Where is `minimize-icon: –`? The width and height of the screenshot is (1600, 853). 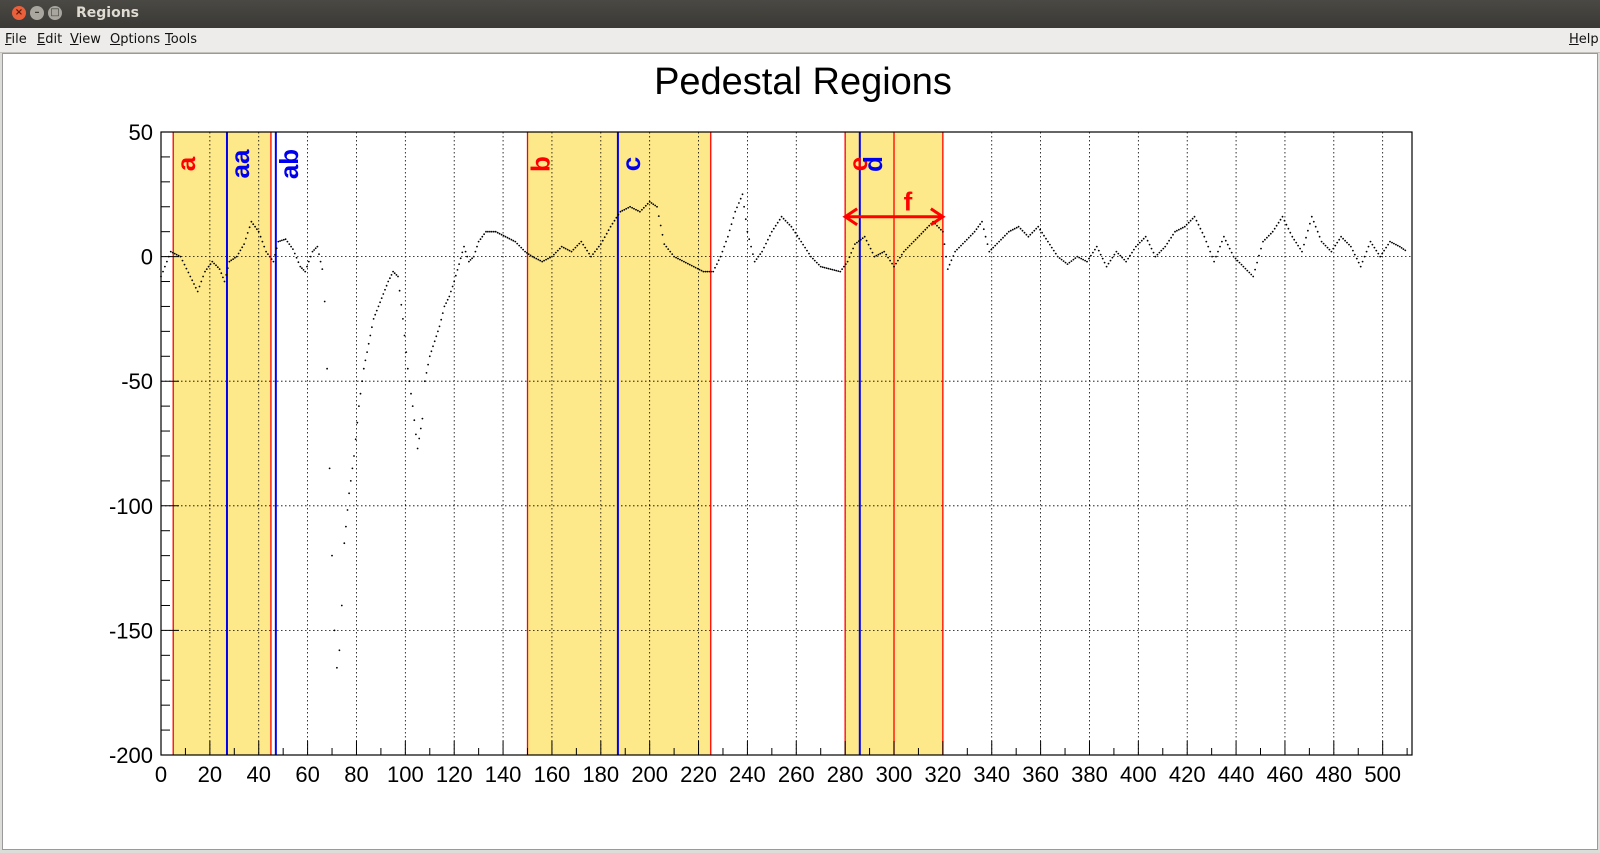
minimize-icon: – is located at coordinates (37, 13).